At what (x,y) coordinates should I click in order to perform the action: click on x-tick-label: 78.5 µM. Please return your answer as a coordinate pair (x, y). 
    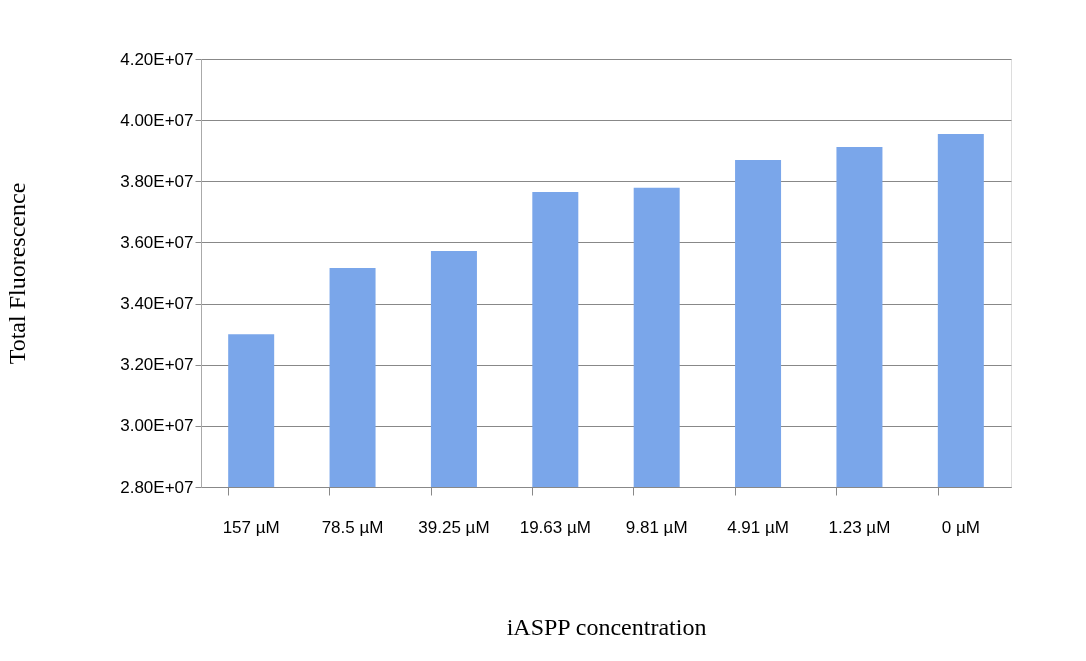
    Looking at the image, I should click on (352, 527).